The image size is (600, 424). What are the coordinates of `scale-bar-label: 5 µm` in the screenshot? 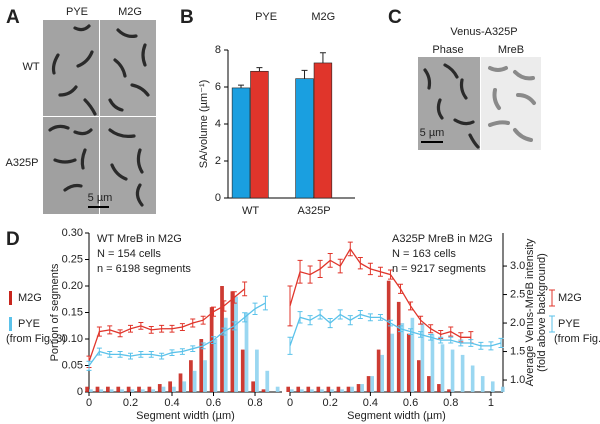 It's located at (100, 198).